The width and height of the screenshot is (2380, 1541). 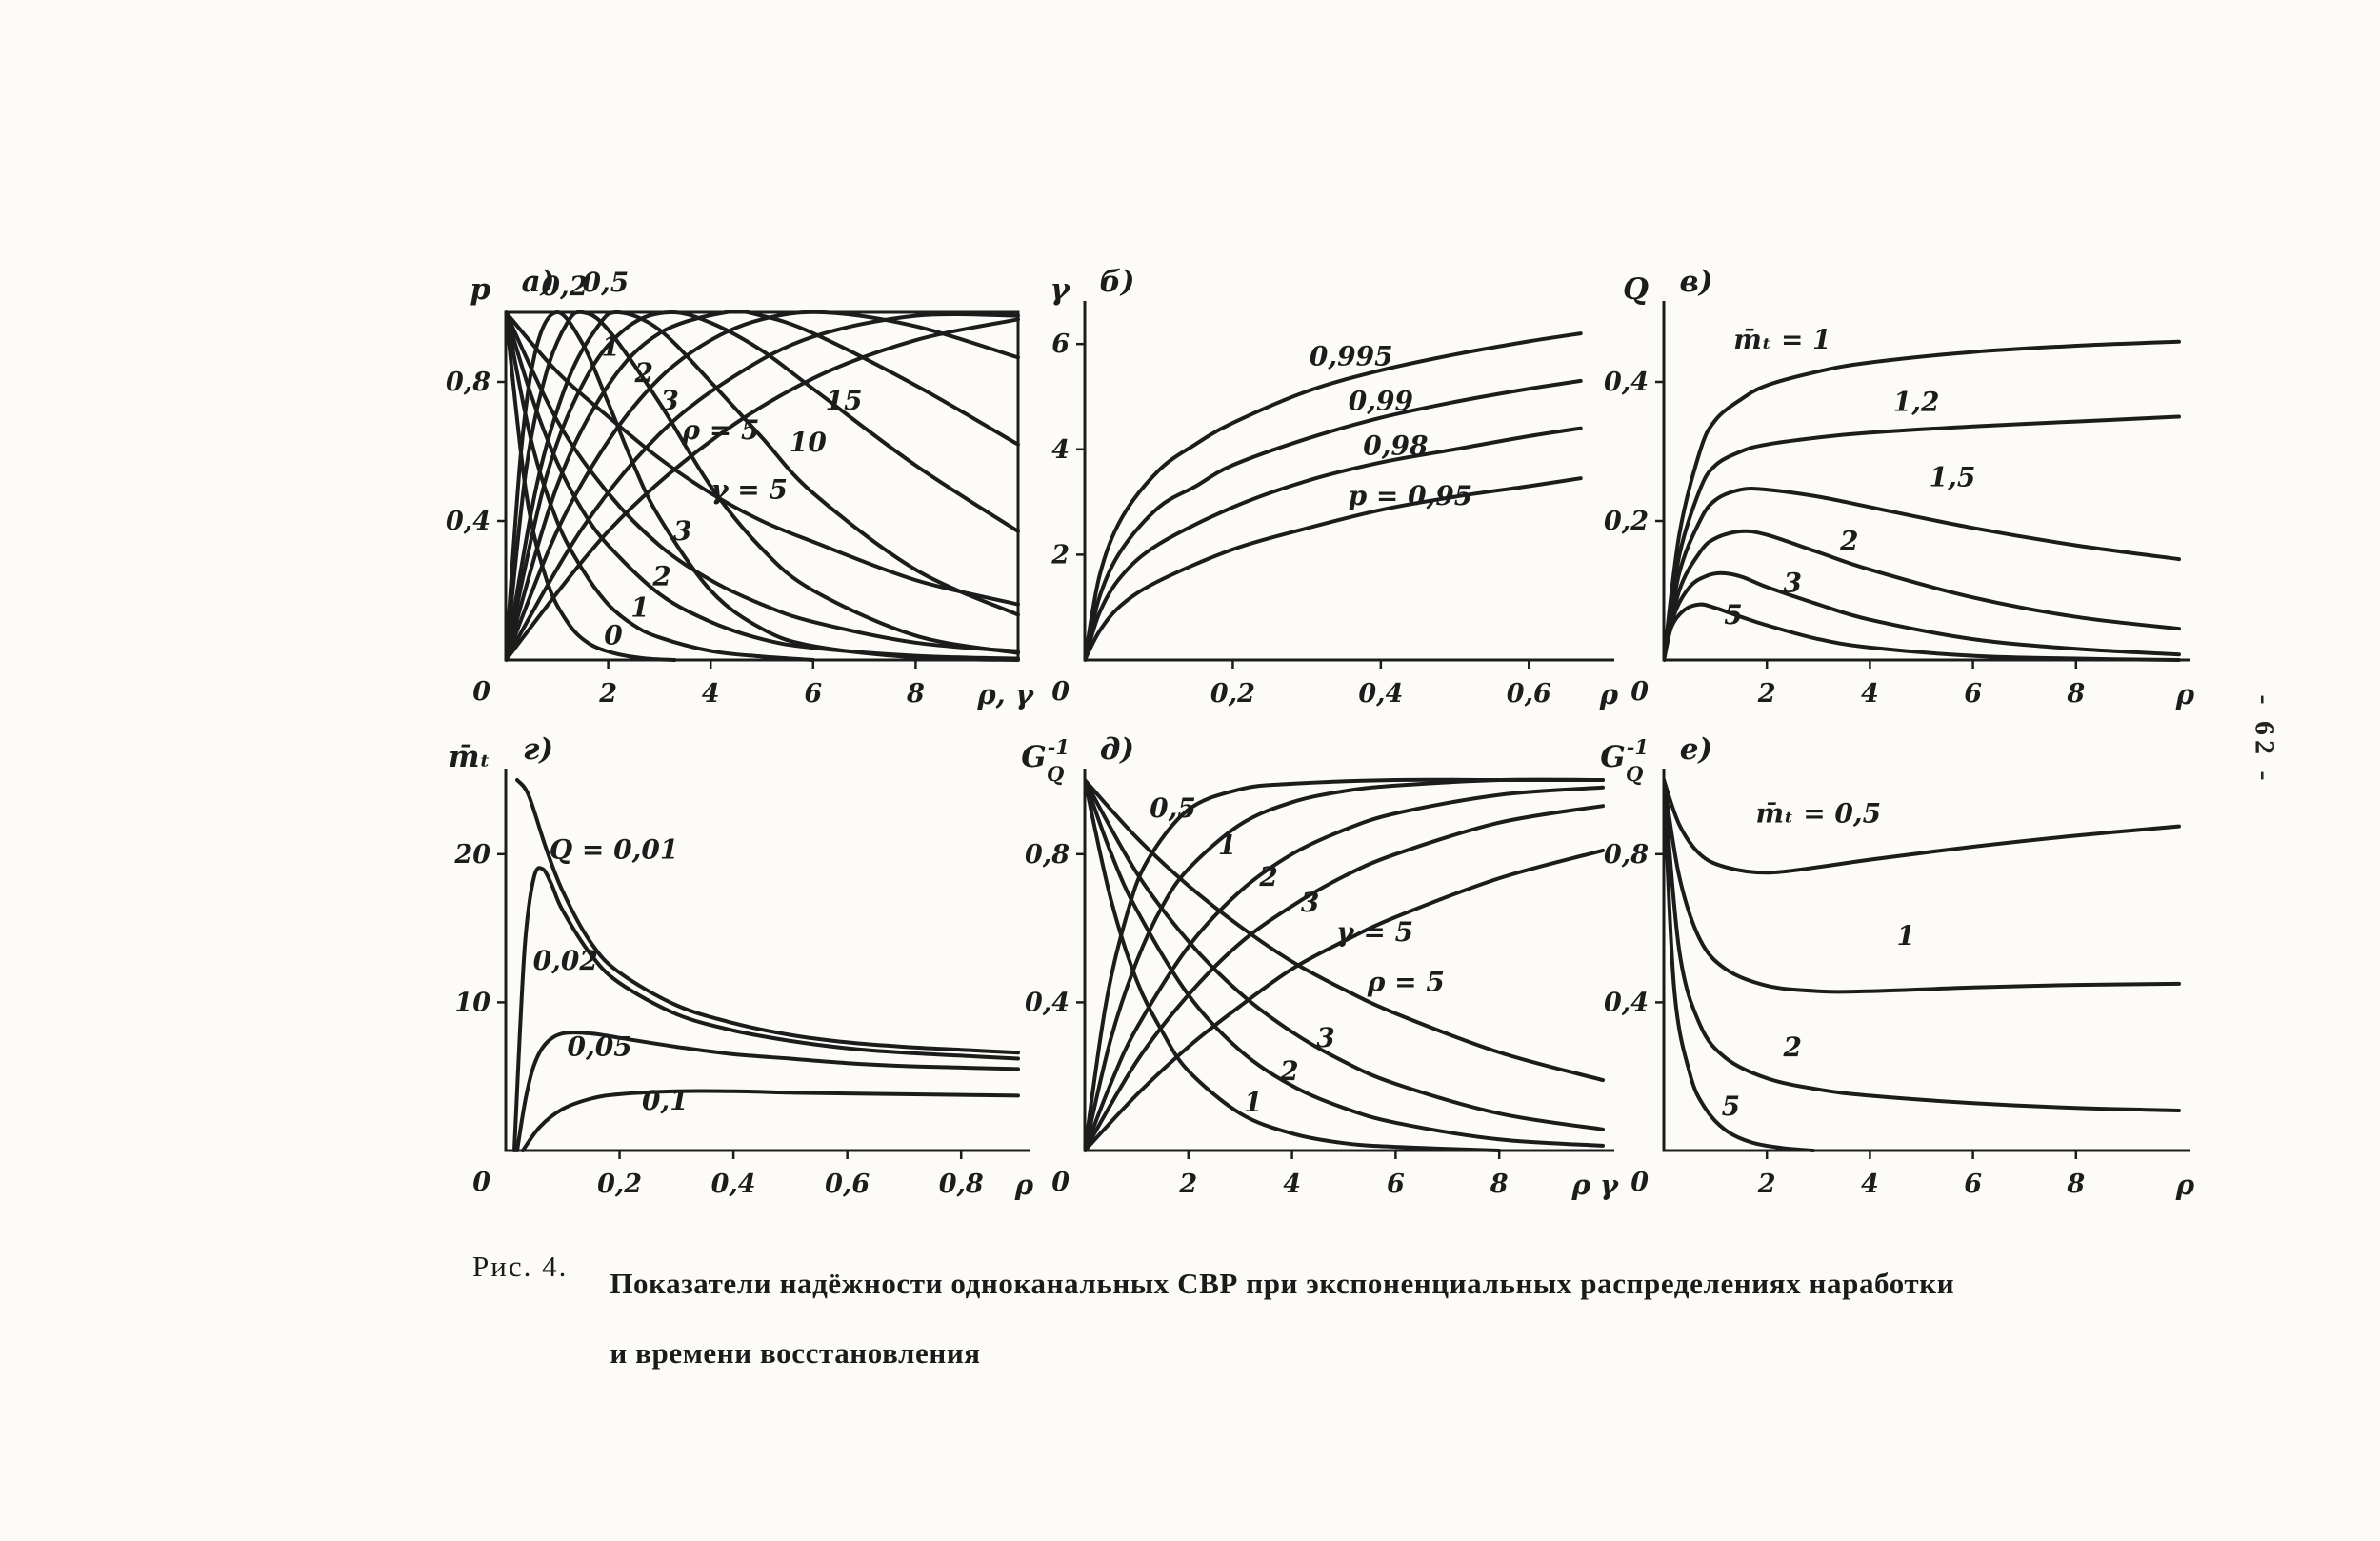 I want to click on svg-text: б), so click(x=1116, y=282).